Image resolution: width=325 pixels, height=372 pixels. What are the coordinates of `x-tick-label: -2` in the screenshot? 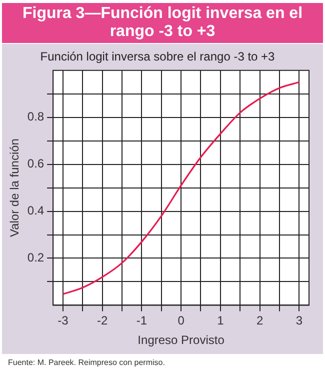 It's located at (102, 321).